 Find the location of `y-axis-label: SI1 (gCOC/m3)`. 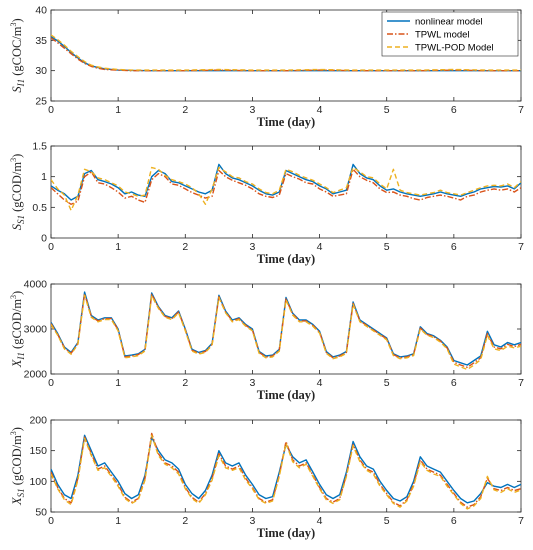

y-axis-label: SI1 (gCOC/m3) is located at coordinates (17, 55).